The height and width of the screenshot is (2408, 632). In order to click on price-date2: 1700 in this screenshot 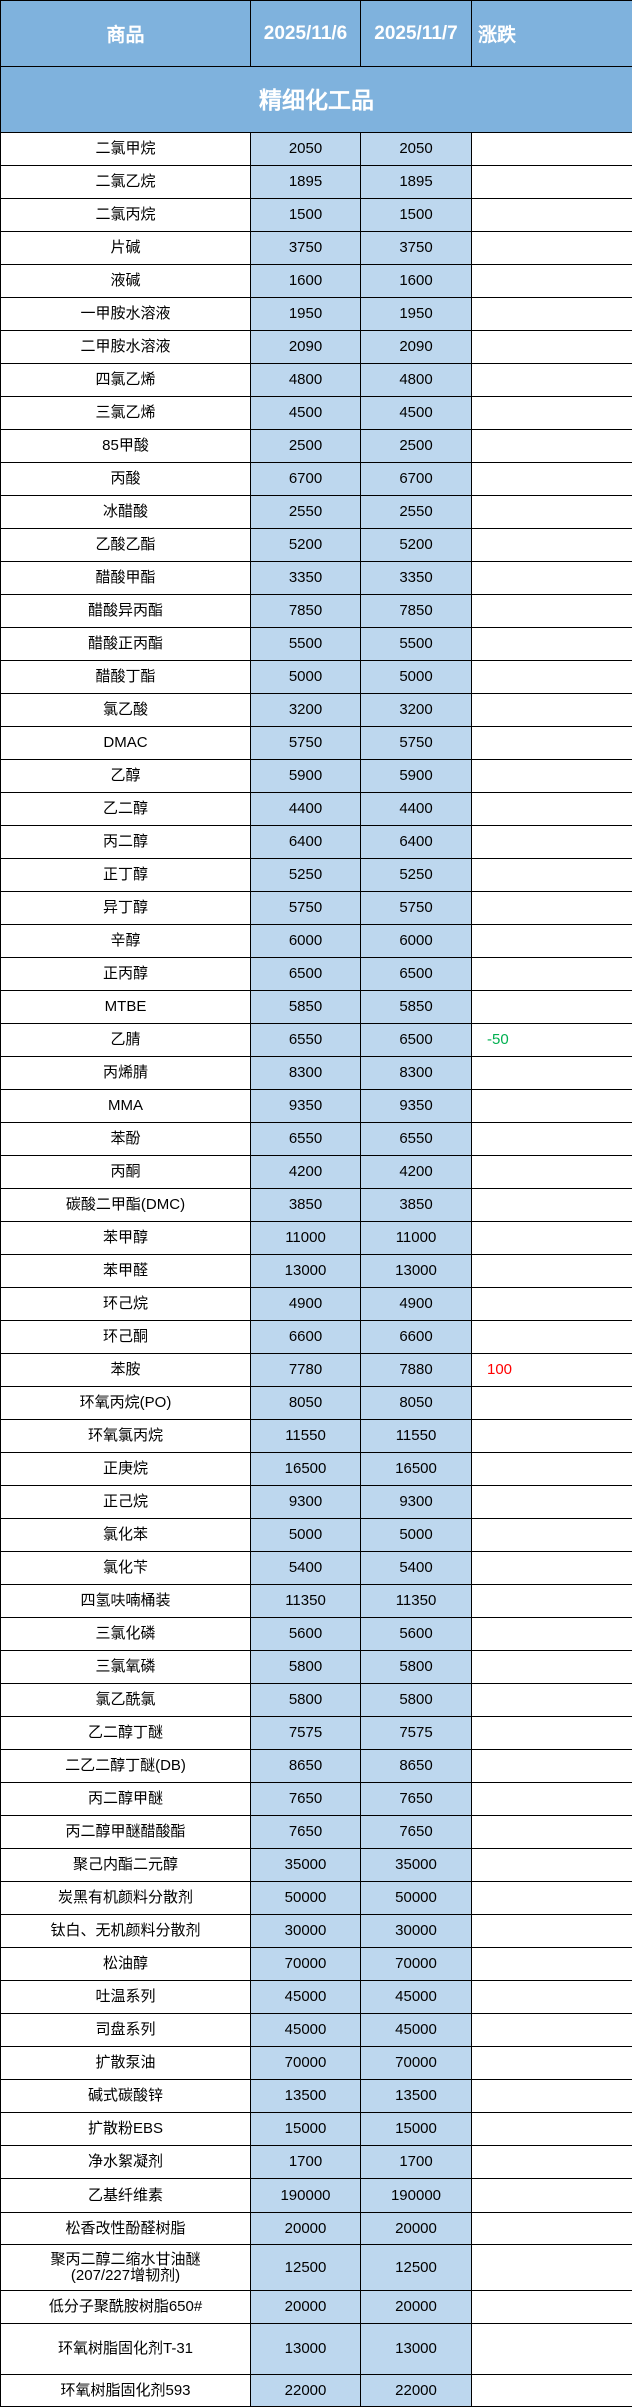, I will do `click(416, 2162)`.